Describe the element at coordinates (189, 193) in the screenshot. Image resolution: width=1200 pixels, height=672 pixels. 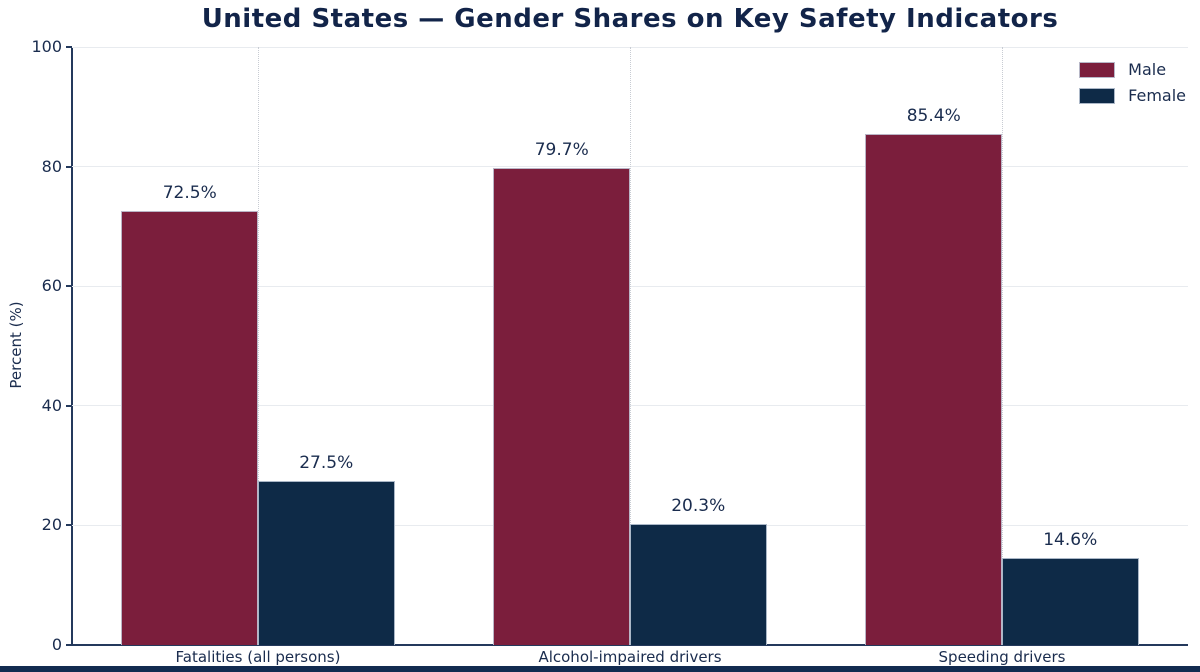
I see `bar-value-label: 72.5%` at that location.